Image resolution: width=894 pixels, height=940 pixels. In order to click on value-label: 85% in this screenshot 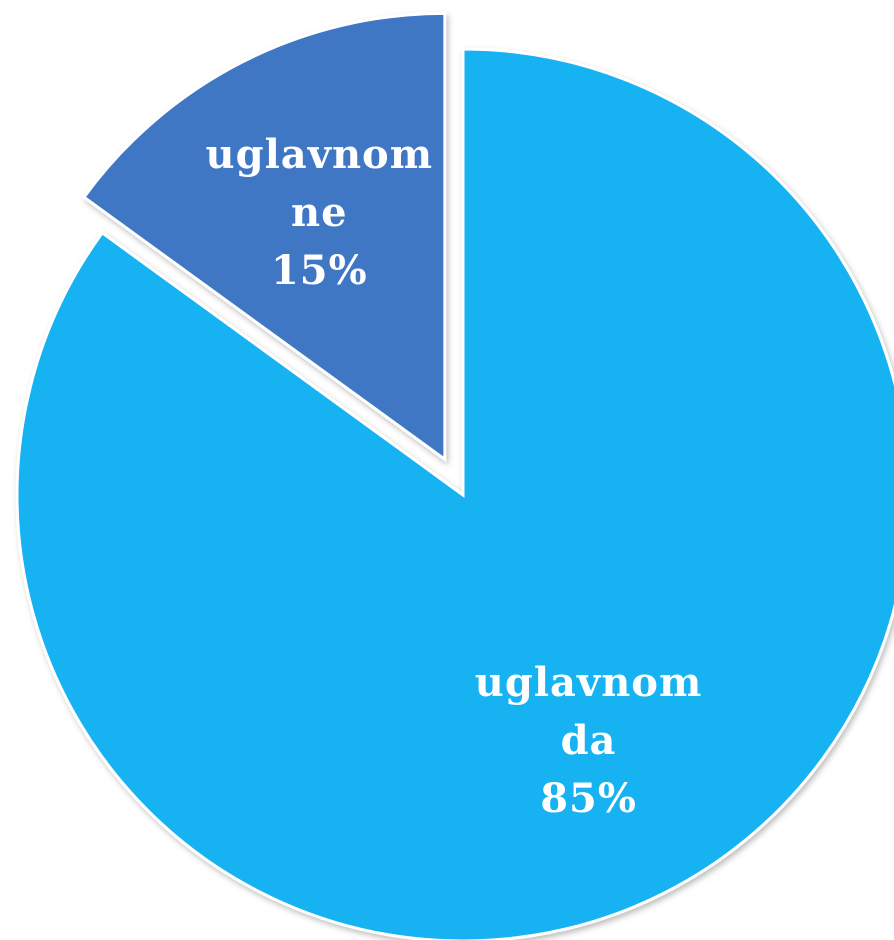, I will do `click(588, 799)`.